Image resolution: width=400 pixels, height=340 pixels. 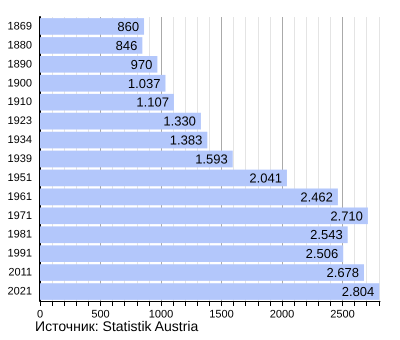 What do you see at coordinates (40, 314) in the screenshot?
I see `x-tick-label: 0` at bounding box center [40, 314].